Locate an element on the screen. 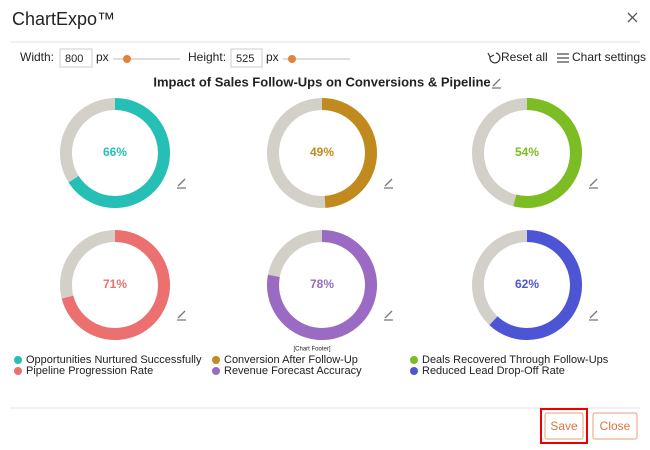 Image resolution: width=650 pixels, height=450 pixels. save-button is located at coordinates (564, 426).